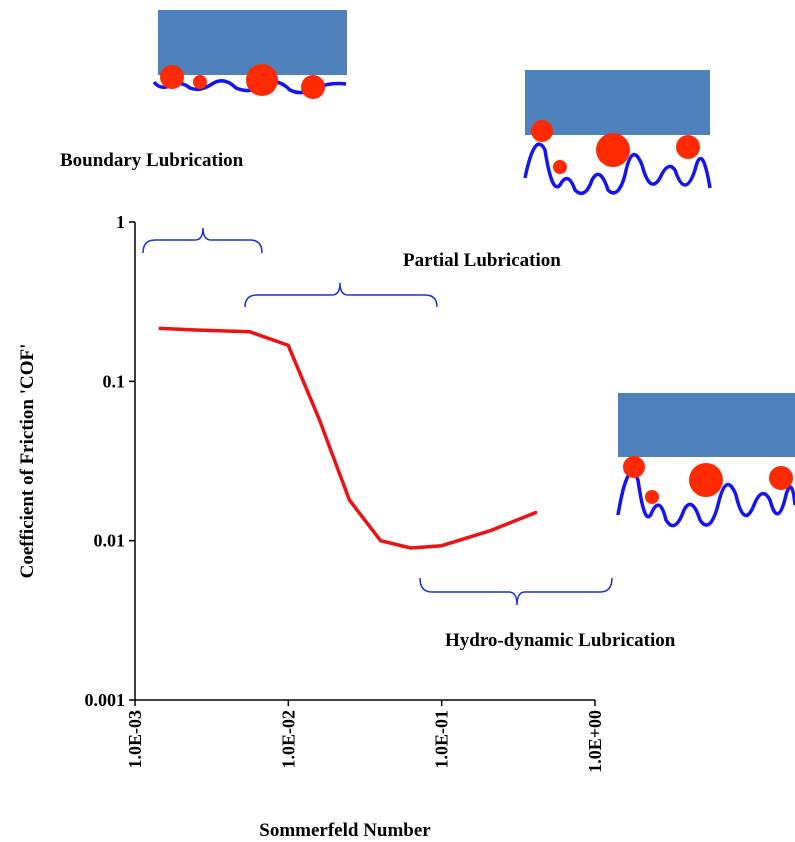 The height and width of the screenshot is (842, 795). Describe the element at coordinates (105, 700) in the screenshot. I see `y-tick-label: 0.001` at that location.